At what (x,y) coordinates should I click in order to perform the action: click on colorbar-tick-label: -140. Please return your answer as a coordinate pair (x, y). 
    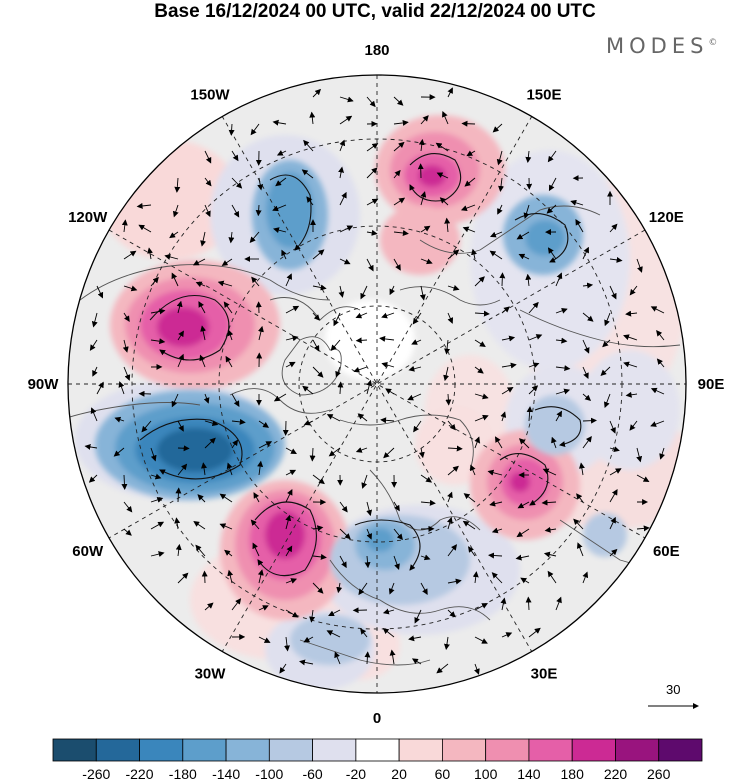
    Looking at the image, I should click on (226, 774).